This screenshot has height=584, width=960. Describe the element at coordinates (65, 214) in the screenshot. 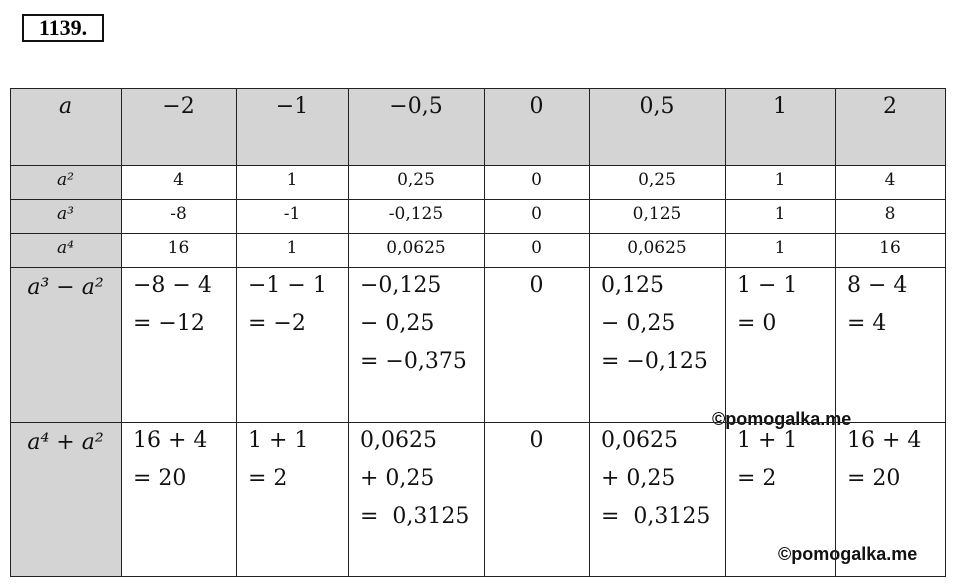

I see `row-label: a³` at that location.